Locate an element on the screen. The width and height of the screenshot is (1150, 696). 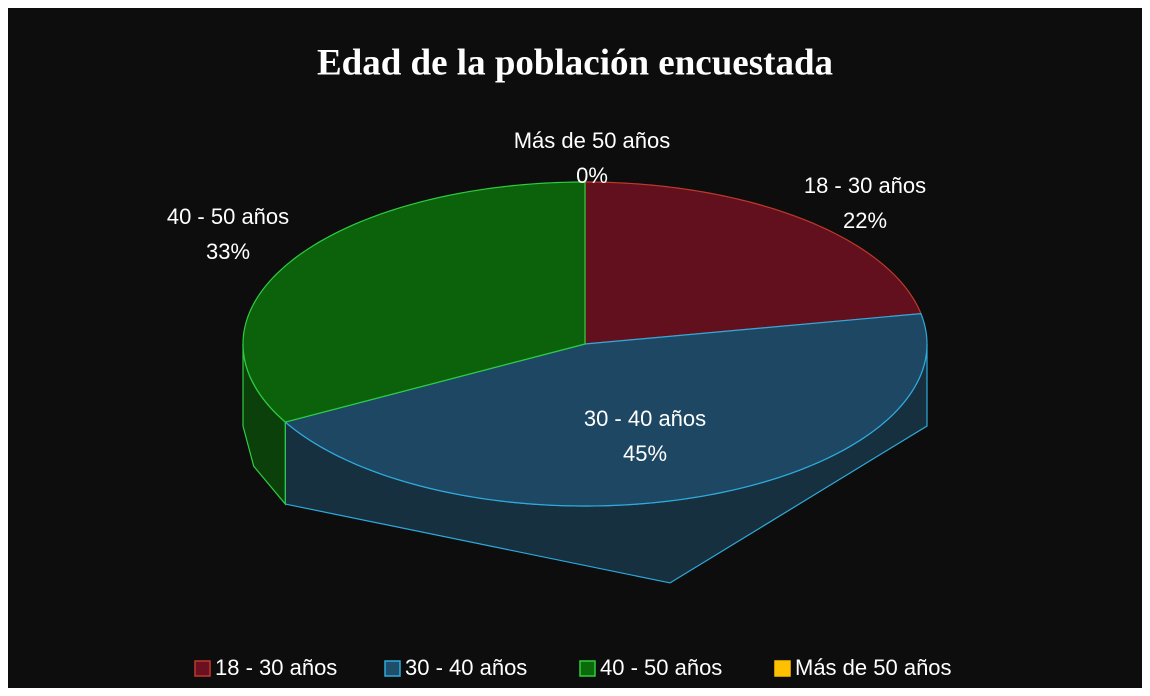
data-label-value: 33% is located at coordinates (228, 251).